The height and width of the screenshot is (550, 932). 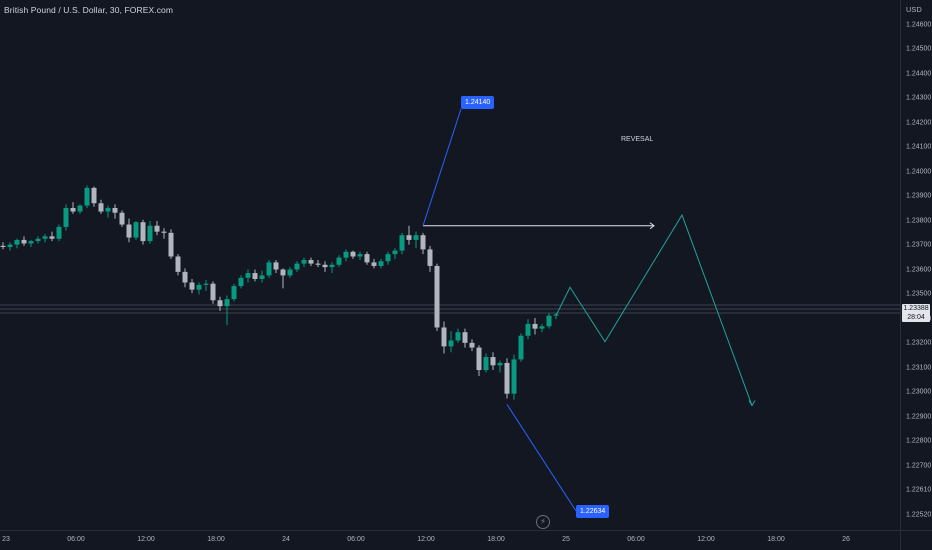 I want to click on price-tick: 1.24400, so click(x=919, y=74).